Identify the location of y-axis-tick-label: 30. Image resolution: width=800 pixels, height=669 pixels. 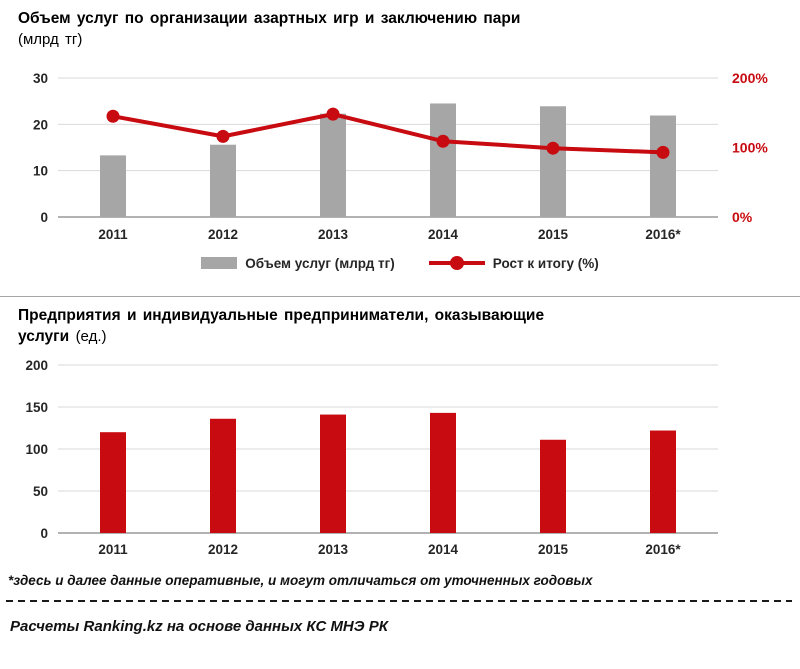
(40, 78).